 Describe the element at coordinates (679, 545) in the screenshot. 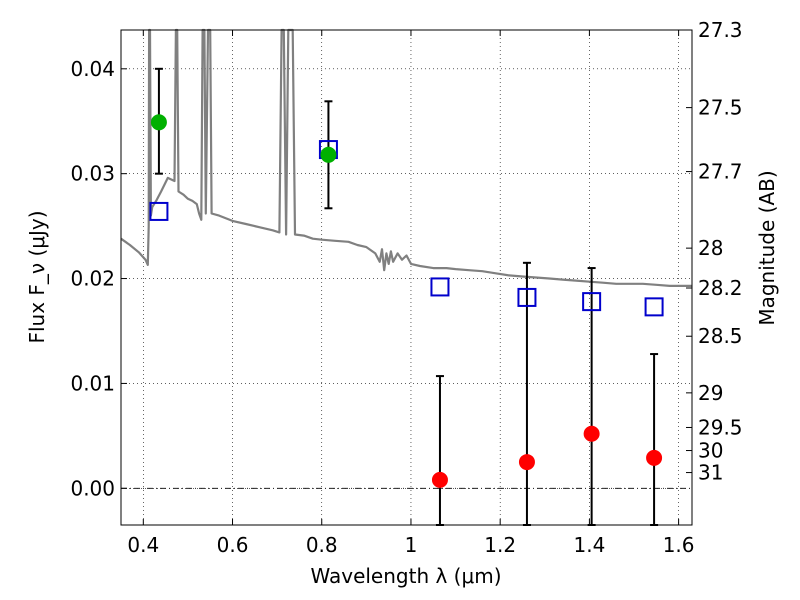

I see `x-tick-label: 1.6` at that location.